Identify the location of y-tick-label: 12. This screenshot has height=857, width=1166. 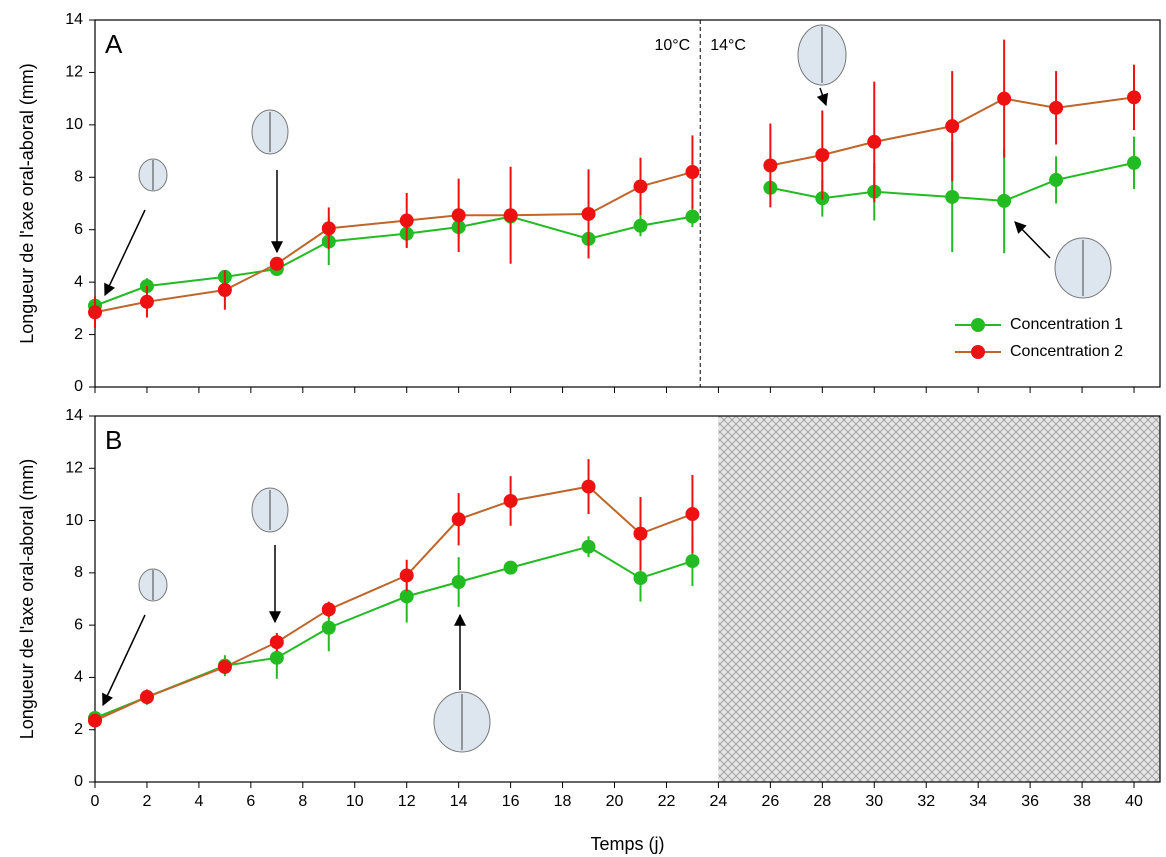
(74, 468).